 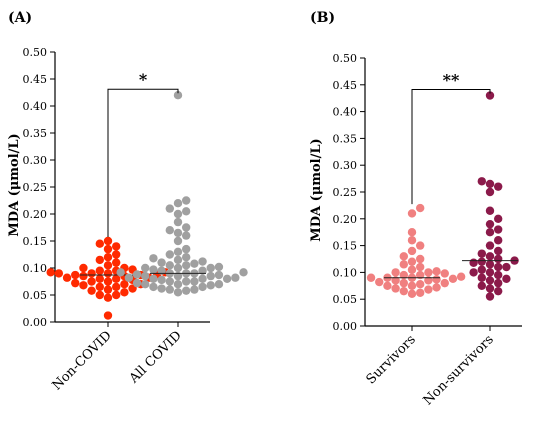 I want to click on y-tick-label: 0.30, so click(x=345, y=165).